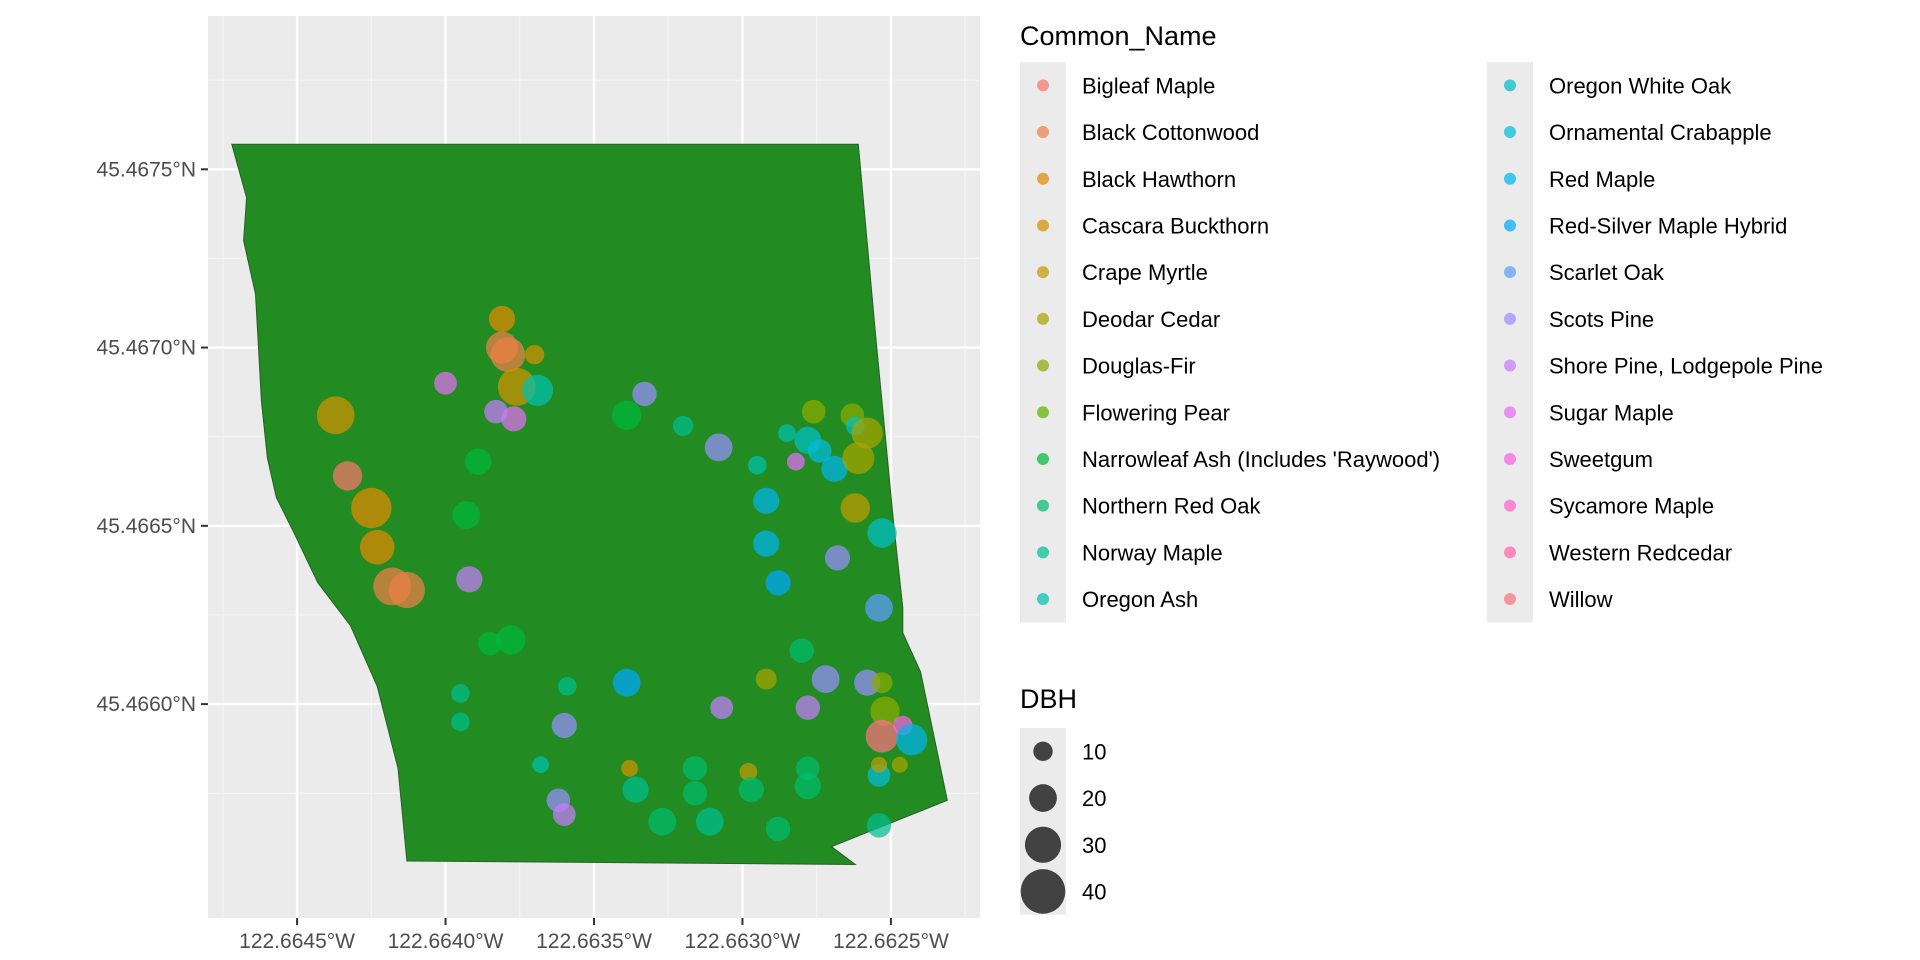  What do you see at coordinates (1094, 751) in the screenshot?
I see `legend-size-label: 10` at bounding box center [1094, 751].